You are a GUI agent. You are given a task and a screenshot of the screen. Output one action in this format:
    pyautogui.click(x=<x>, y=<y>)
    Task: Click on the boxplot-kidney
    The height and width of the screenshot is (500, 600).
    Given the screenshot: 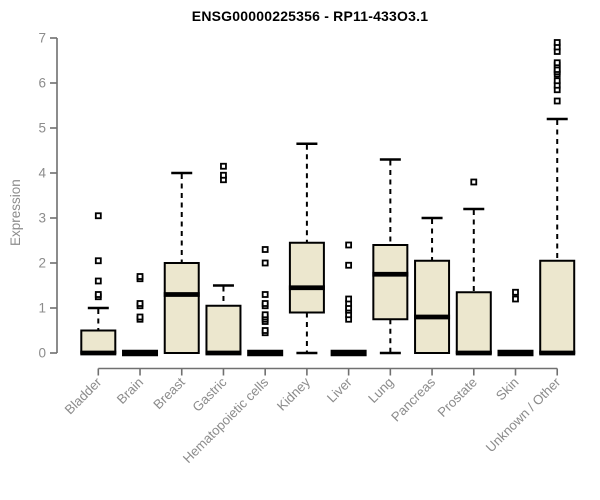 What is the action you would take?
    pyautogui.click(x=306, y=248)
    